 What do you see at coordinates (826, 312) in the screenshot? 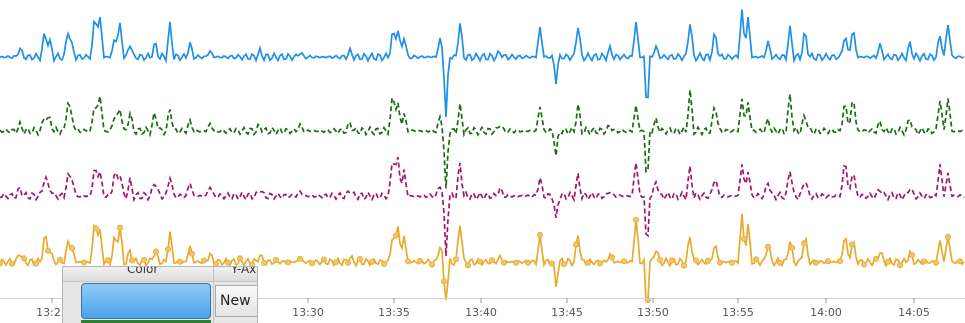
I see `x-tick-label: 14:00` at bounding box center [826, 312].